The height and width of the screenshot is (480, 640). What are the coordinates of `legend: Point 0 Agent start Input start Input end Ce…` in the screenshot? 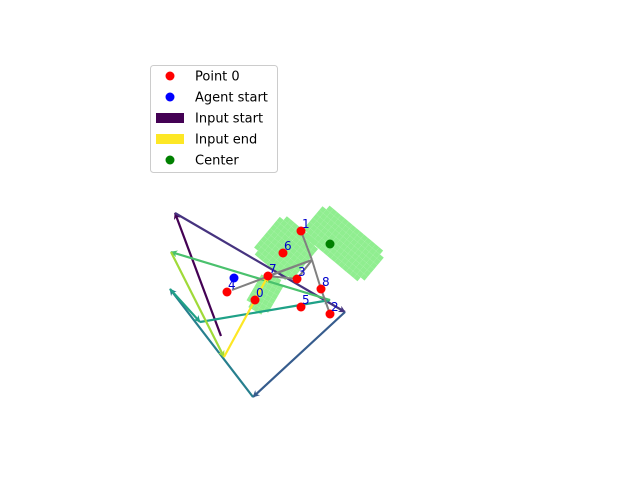 It's located at (214, 119).